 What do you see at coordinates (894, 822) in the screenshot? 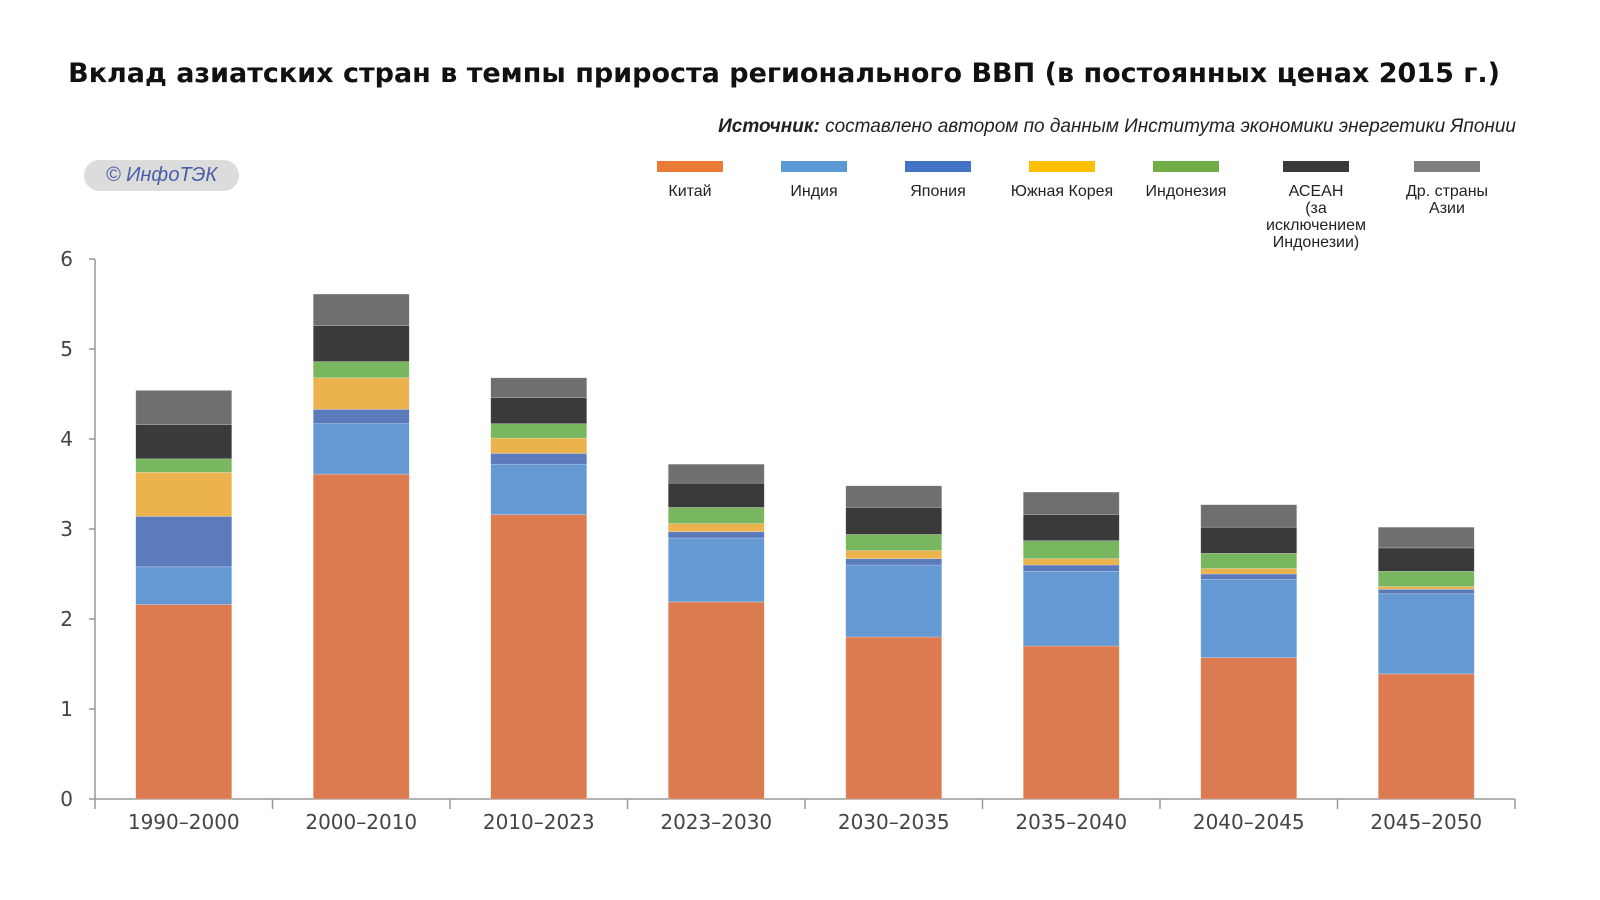
I see `x-tick-label: 2030–2035` at bounding box center [894, 822].